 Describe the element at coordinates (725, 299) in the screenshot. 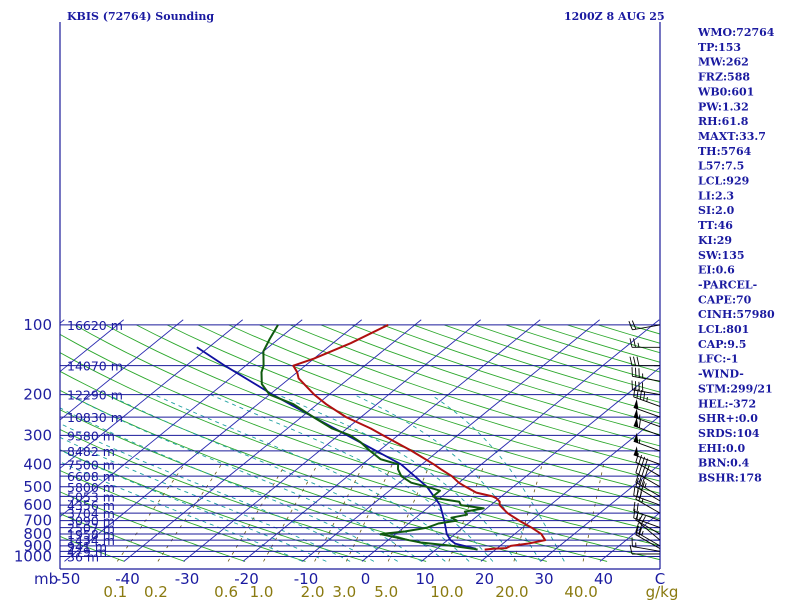

I see `index-line: CAPE:70` at that location.